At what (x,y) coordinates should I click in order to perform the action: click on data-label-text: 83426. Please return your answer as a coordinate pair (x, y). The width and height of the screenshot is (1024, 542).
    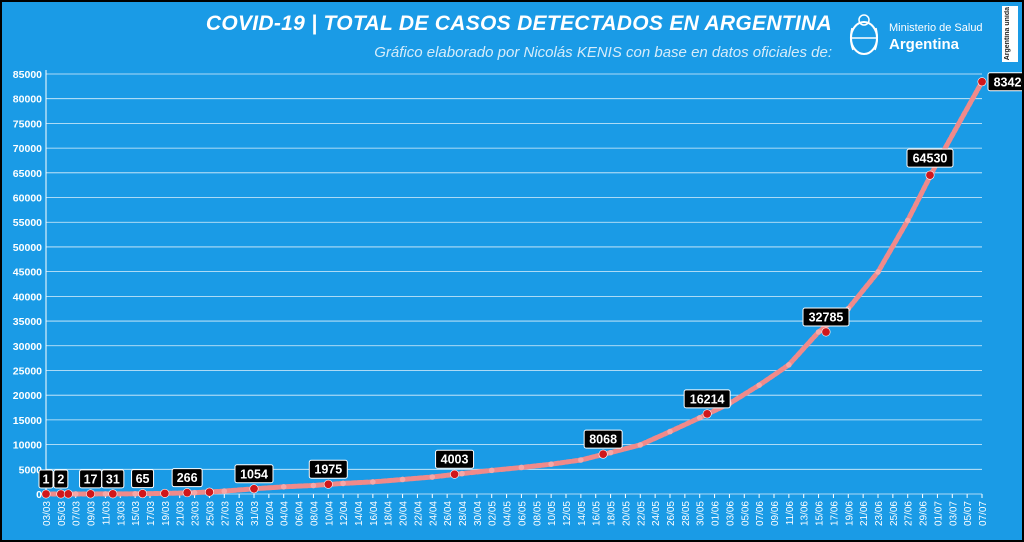
    Looking at the image, I should click on (1008, 82).